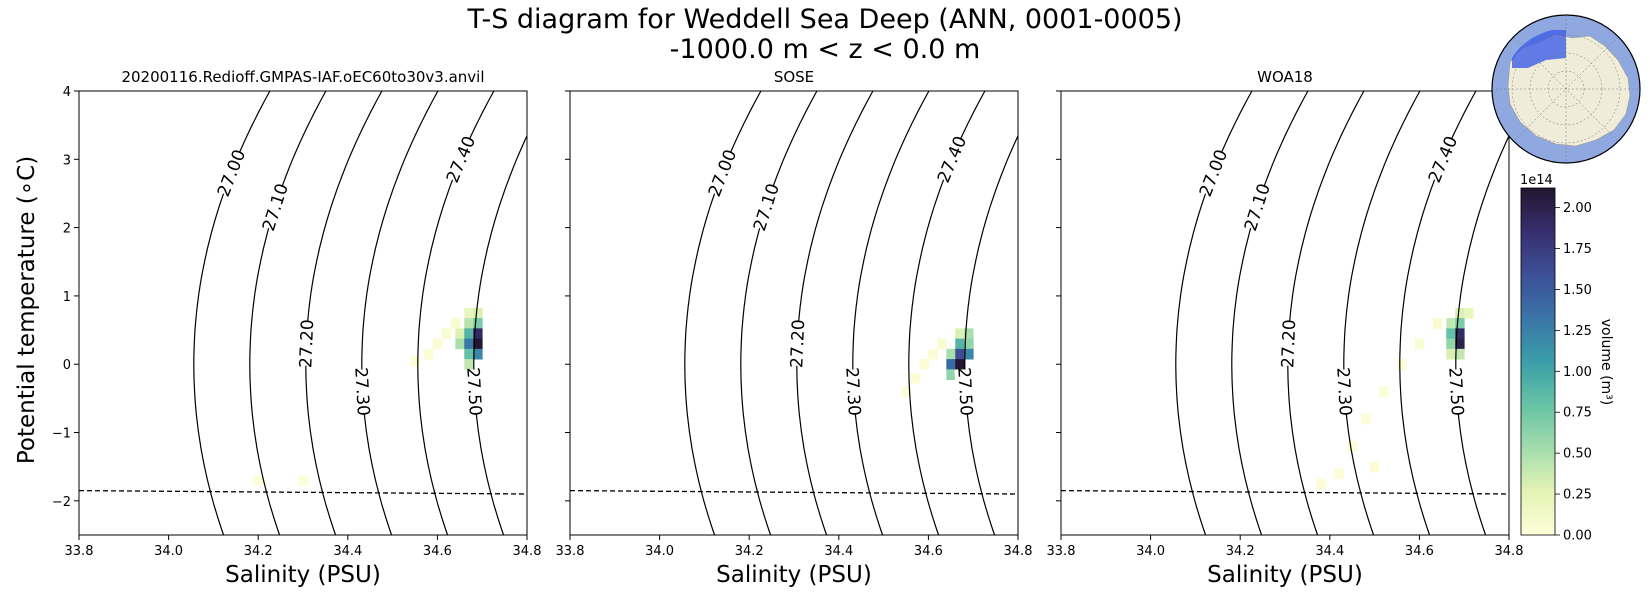 This screenshot has height=604, width=1650. What do you see at coordinates (67, 297) in the screenshot?
I see `y-tick-label: 1` at bounding box center [67, 297].